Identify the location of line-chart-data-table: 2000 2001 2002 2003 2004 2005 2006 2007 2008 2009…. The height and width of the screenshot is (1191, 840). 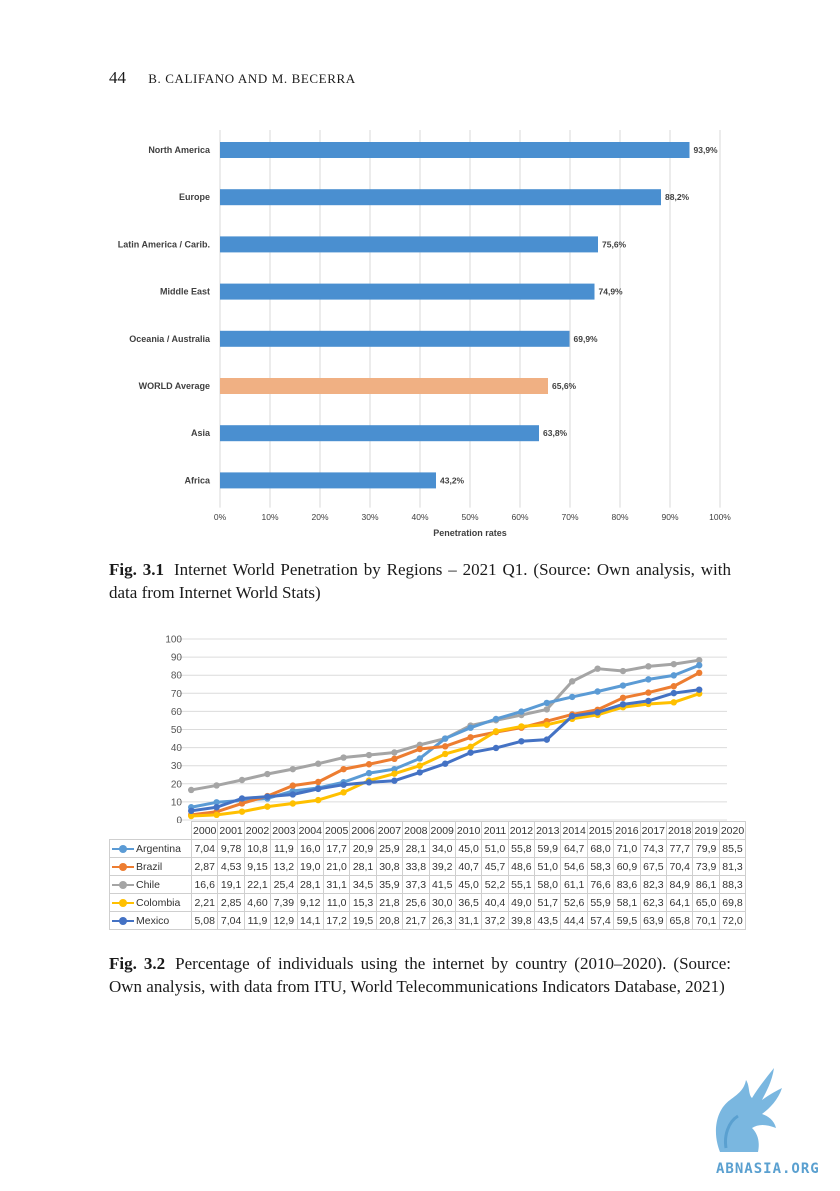
(427, 875).